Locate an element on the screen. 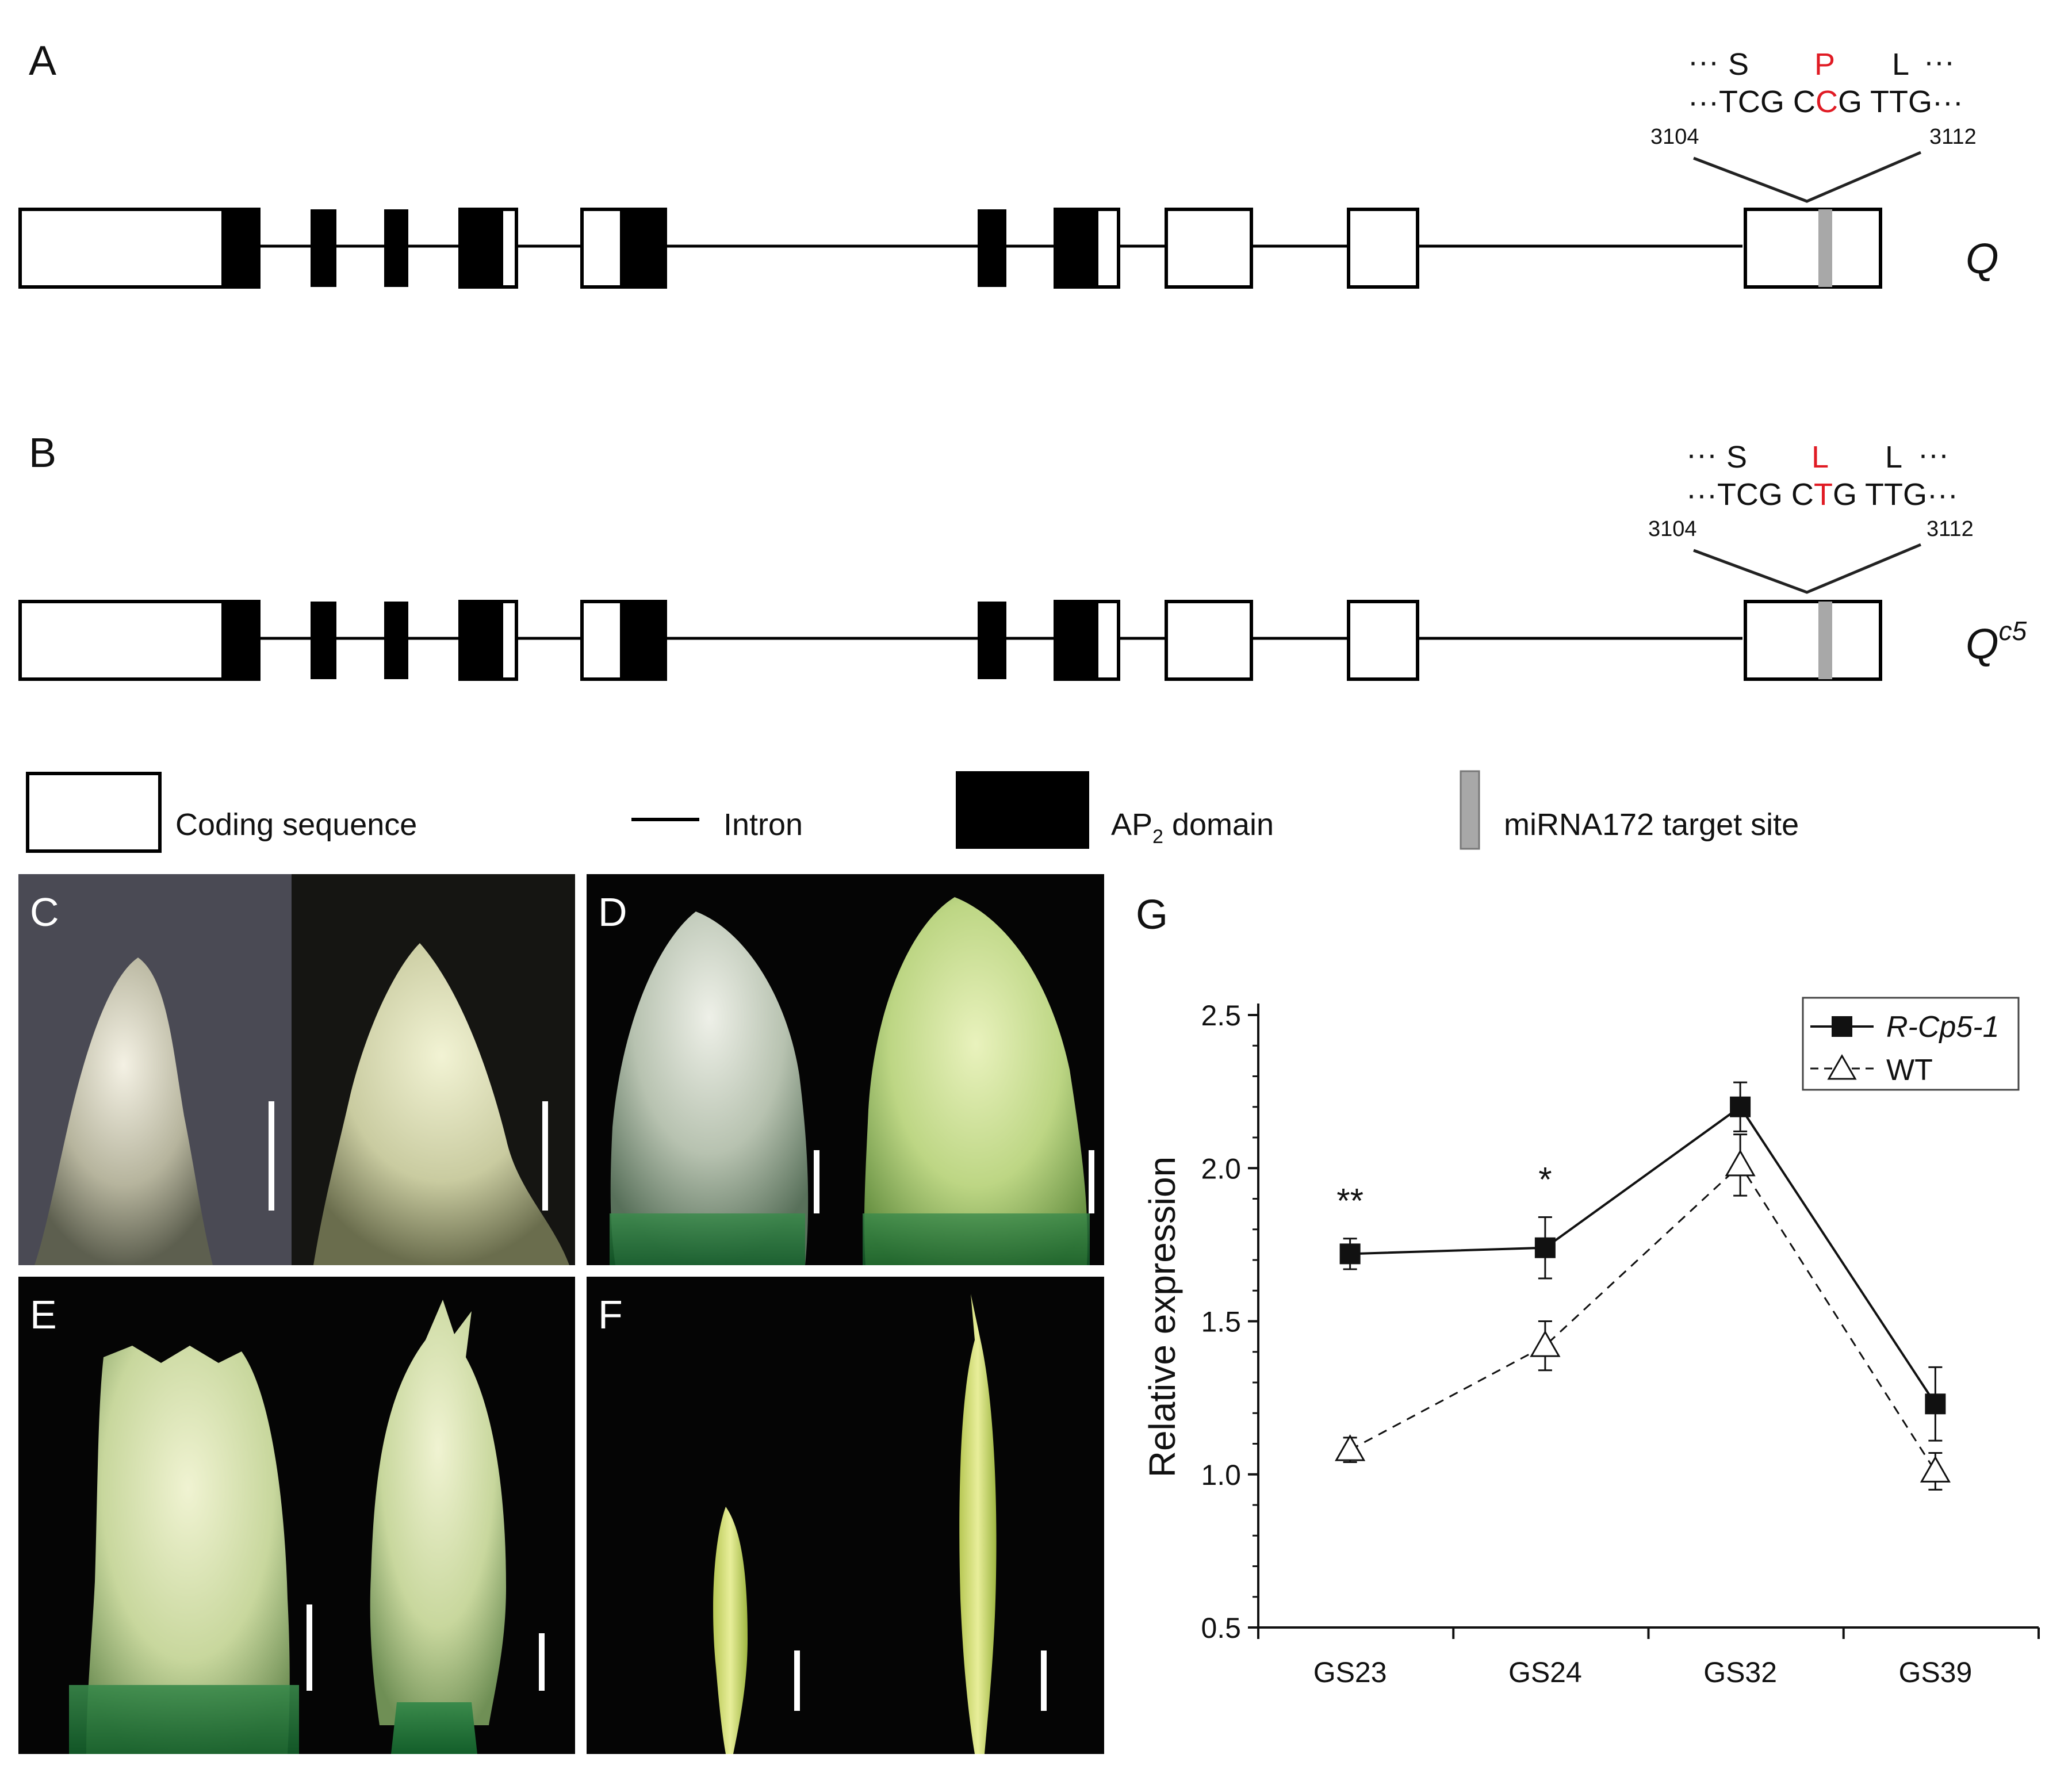 The height and width of the screenshot is (1777, 2072). x-ticks: GS23 GS24 GS32 GS39 is located at coordinates (1649, 1657).